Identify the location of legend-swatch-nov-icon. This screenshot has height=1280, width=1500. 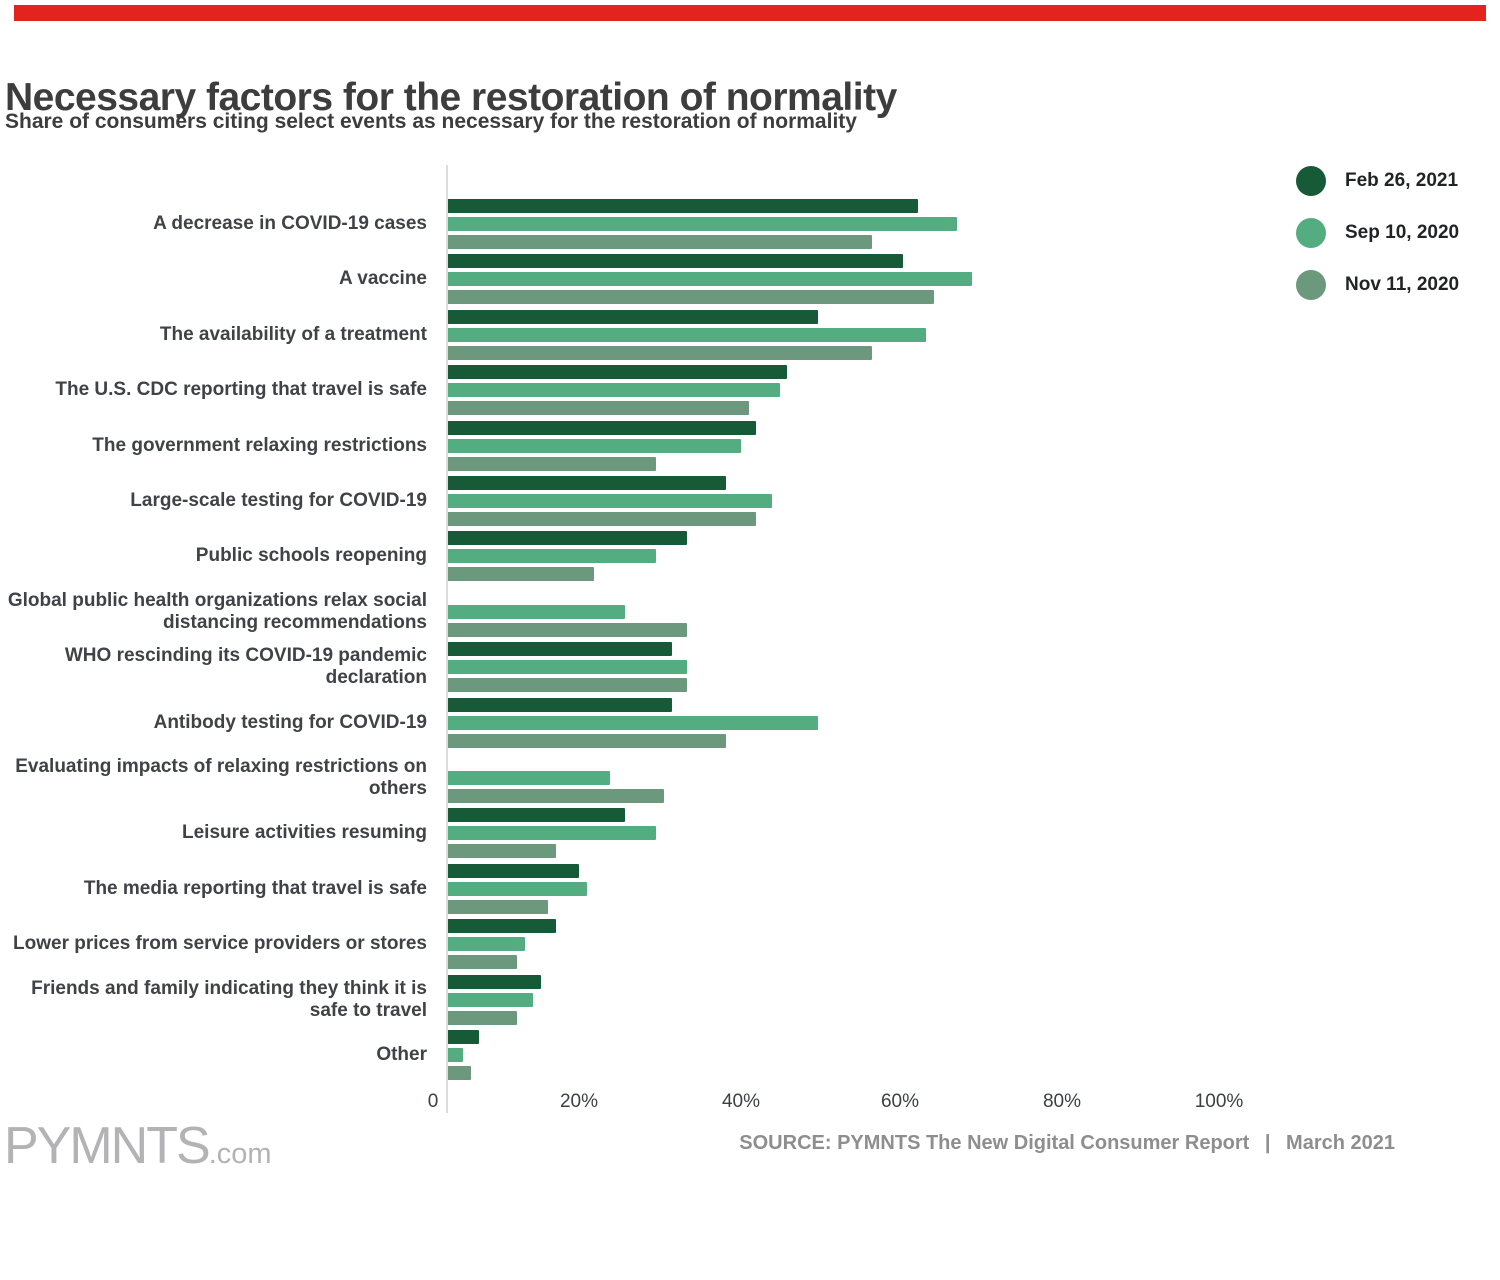
(1311, 285).